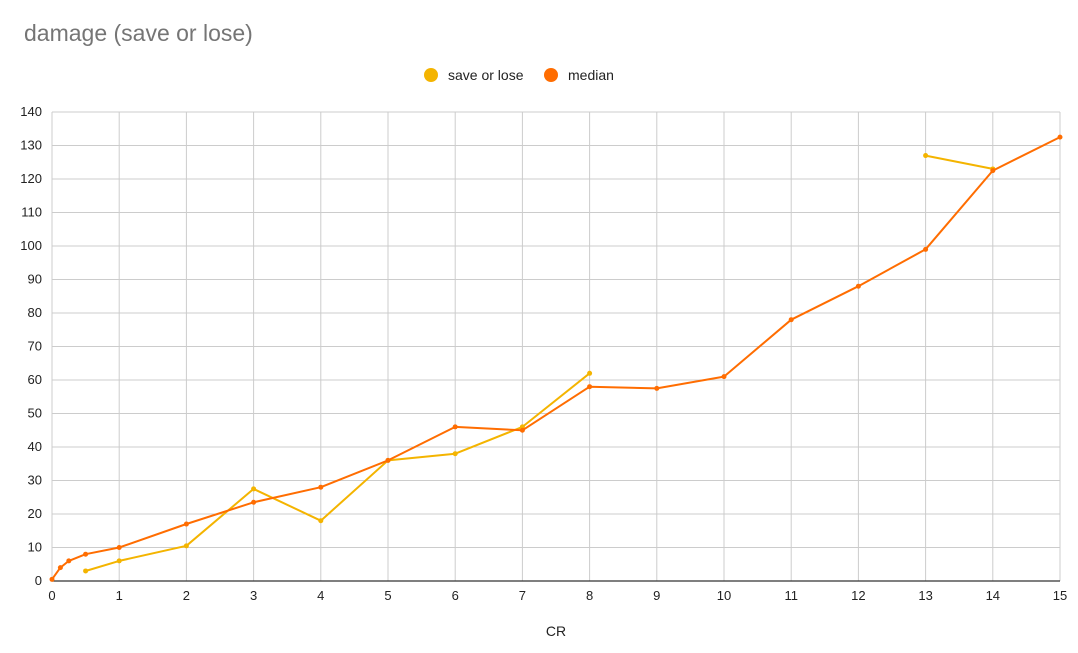 Image resolution: width=1078 pixels, height=653 pixels. I want to click on y-tick-label: 130, so click(31, 145).